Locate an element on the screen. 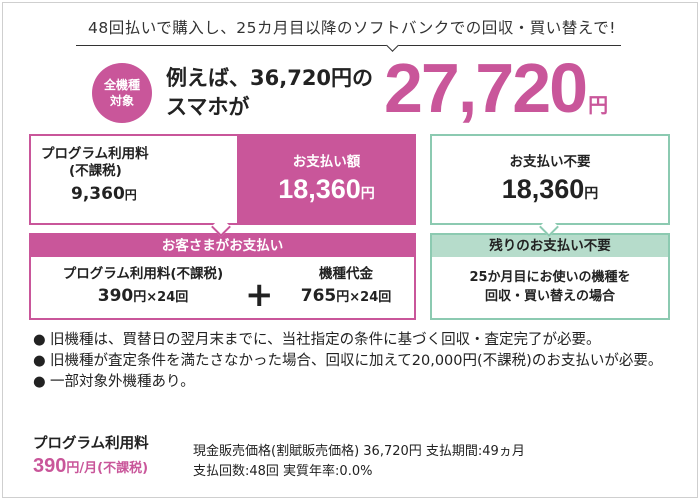 This screenshot has width=700, height=500. footer-terms-line1: 現金販売価格(割賦販売価格) 36,720円 支払期間:49ヵ月 is located at coordinates (359, 451).